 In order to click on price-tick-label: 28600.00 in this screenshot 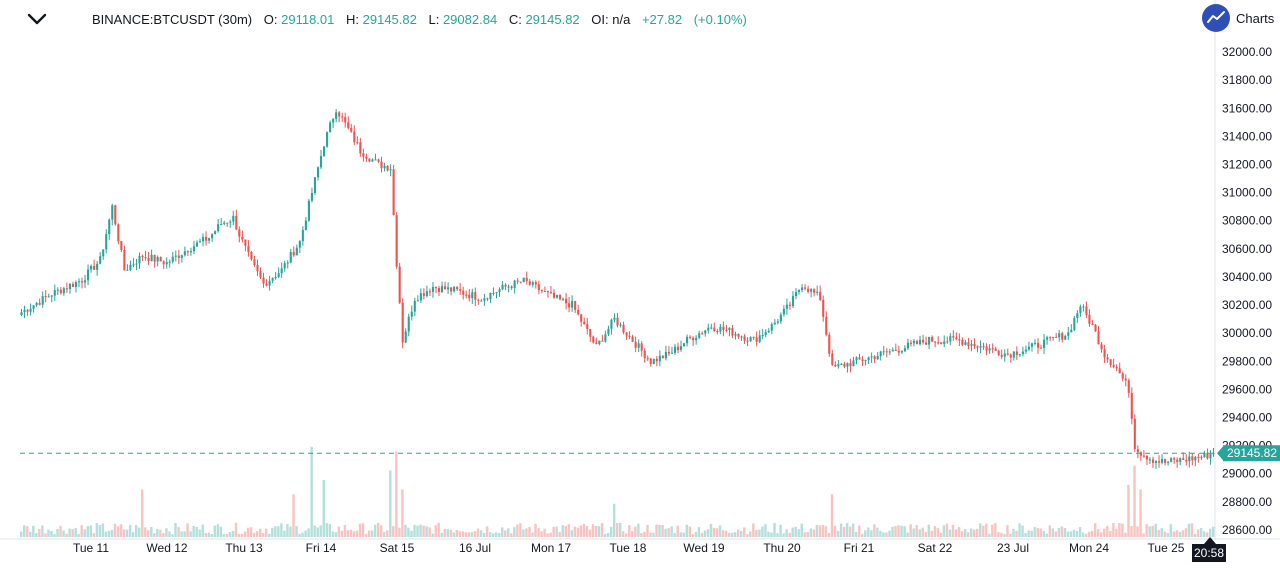, I will do `click(1247, 530)`.